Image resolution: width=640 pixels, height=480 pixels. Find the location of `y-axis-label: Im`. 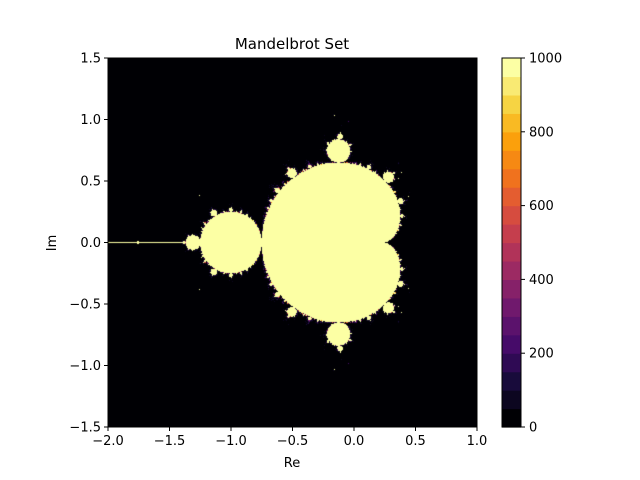

y-axis-label: Im is located at coordinates (52, 243).